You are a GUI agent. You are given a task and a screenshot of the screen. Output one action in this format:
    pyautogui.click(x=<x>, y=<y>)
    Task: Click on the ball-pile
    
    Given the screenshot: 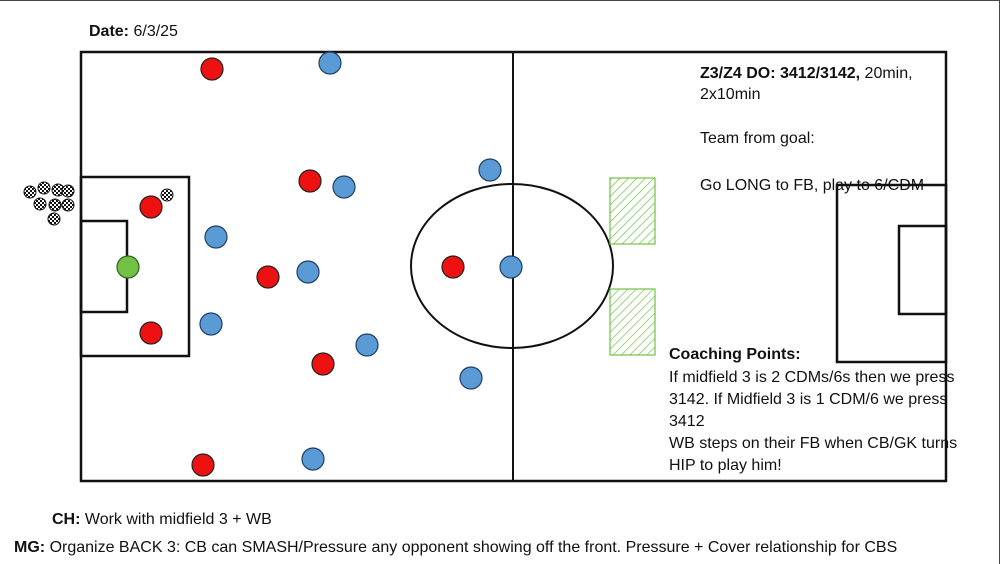 What is the action you would take?
    pyautogui.click(x=49, y=203)
    